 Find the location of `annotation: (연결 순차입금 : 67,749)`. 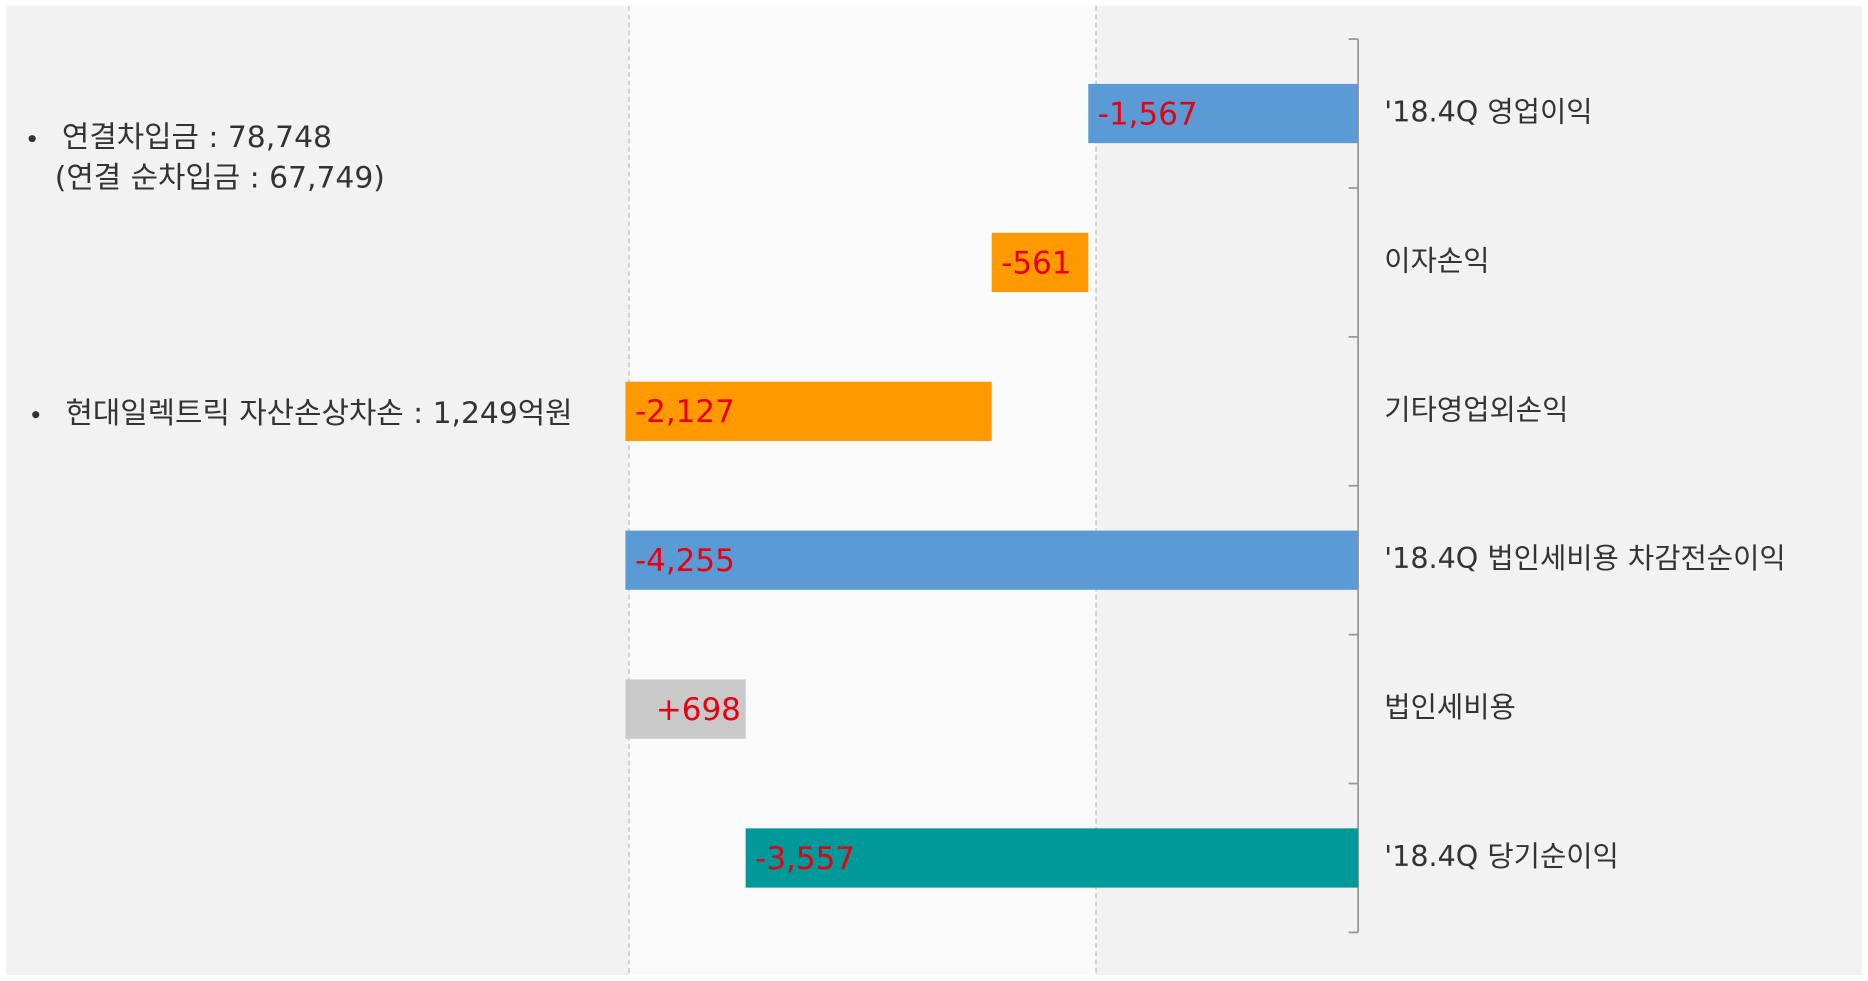

annotation: (연결 순차입금 : 67,749) is located at coordinates (220, 177).